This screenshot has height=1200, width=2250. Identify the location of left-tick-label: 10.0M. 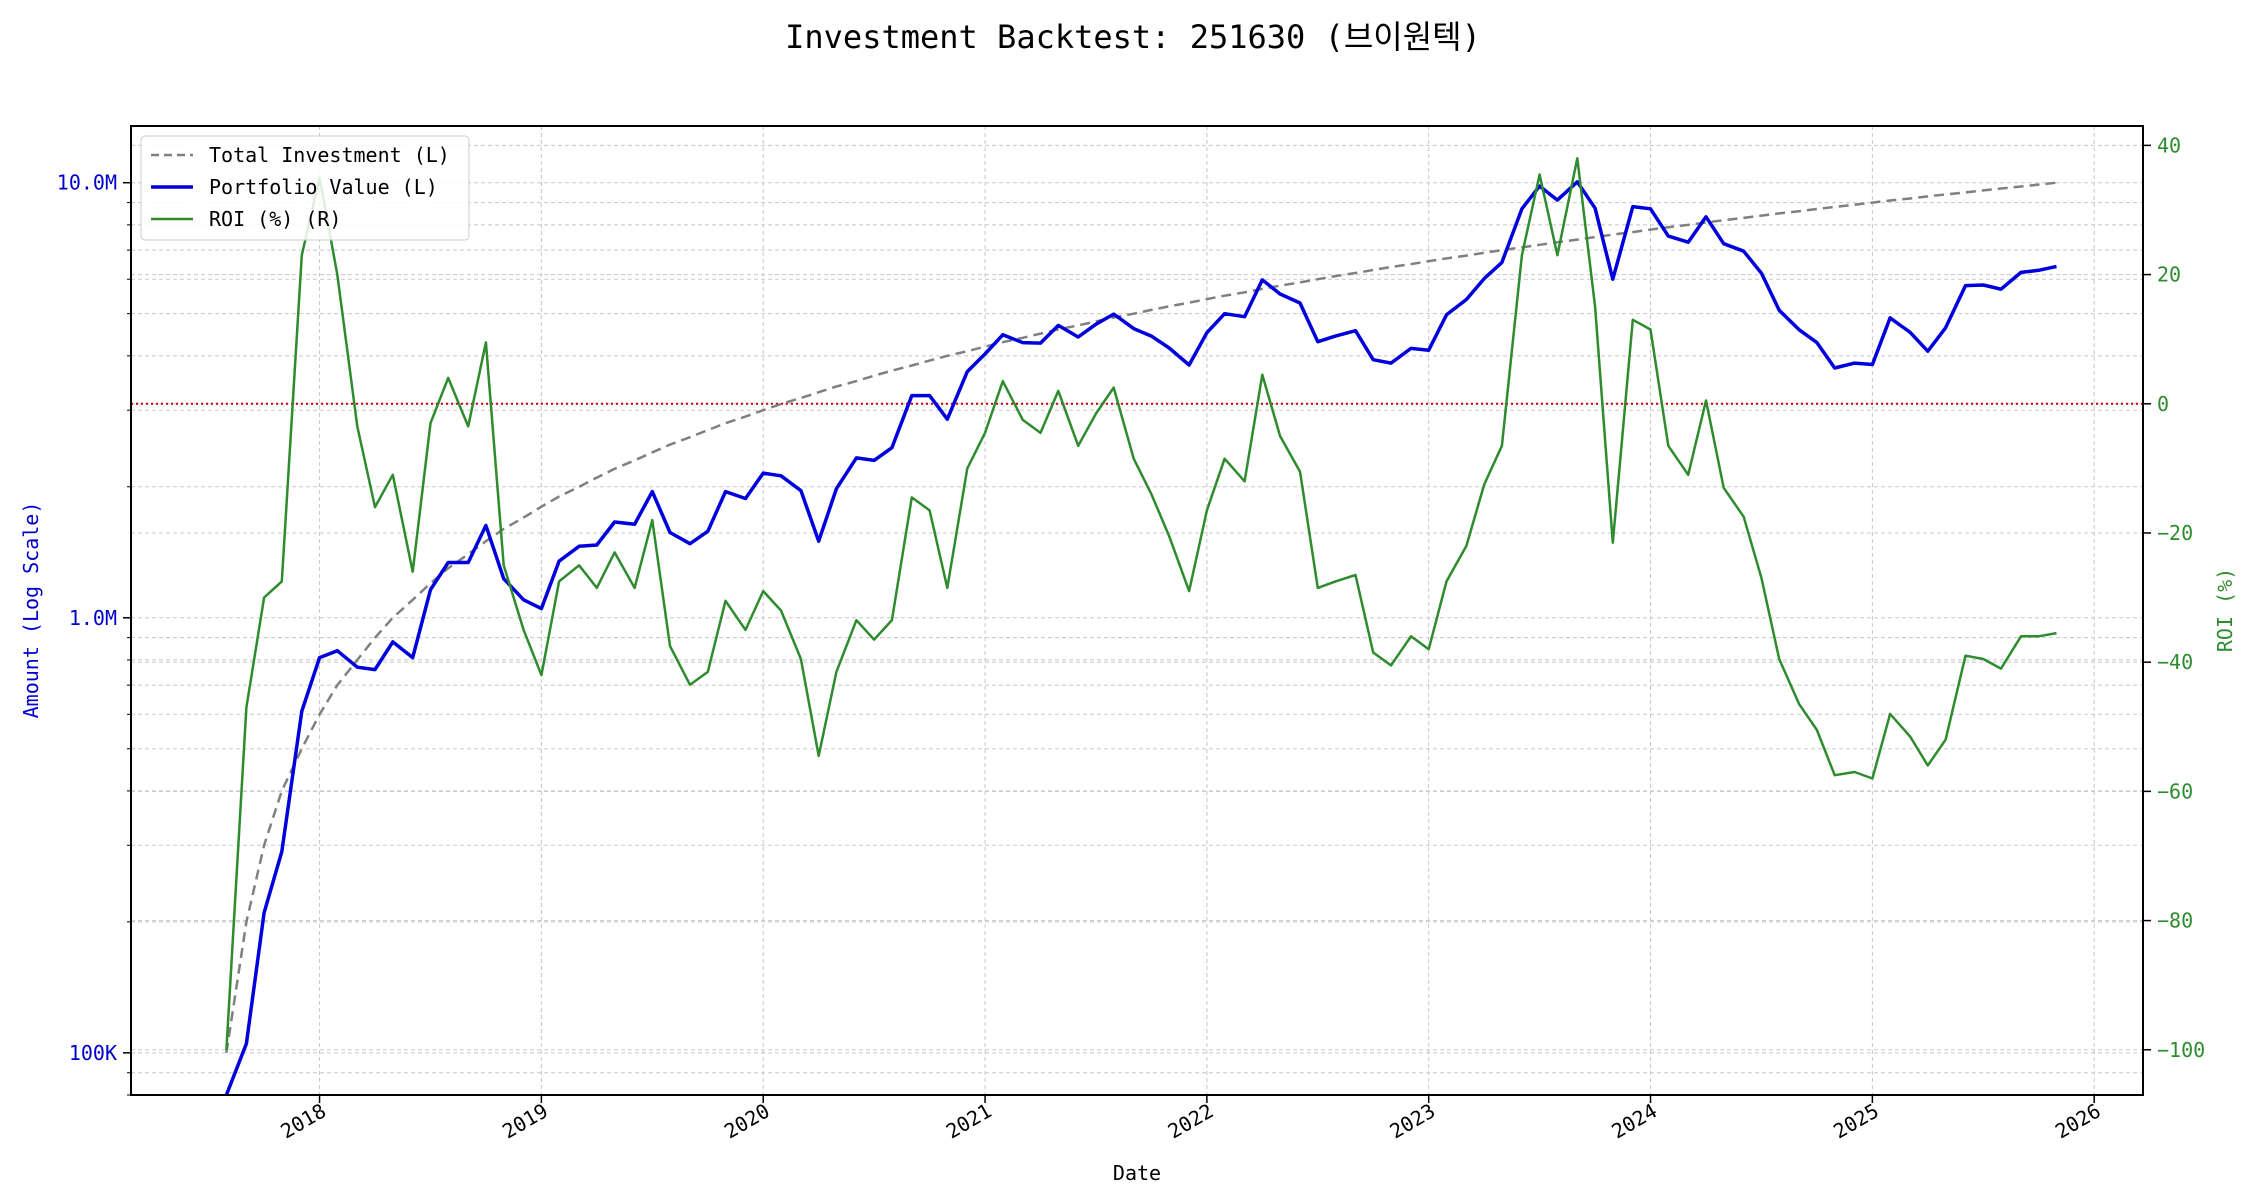
(87, 183).